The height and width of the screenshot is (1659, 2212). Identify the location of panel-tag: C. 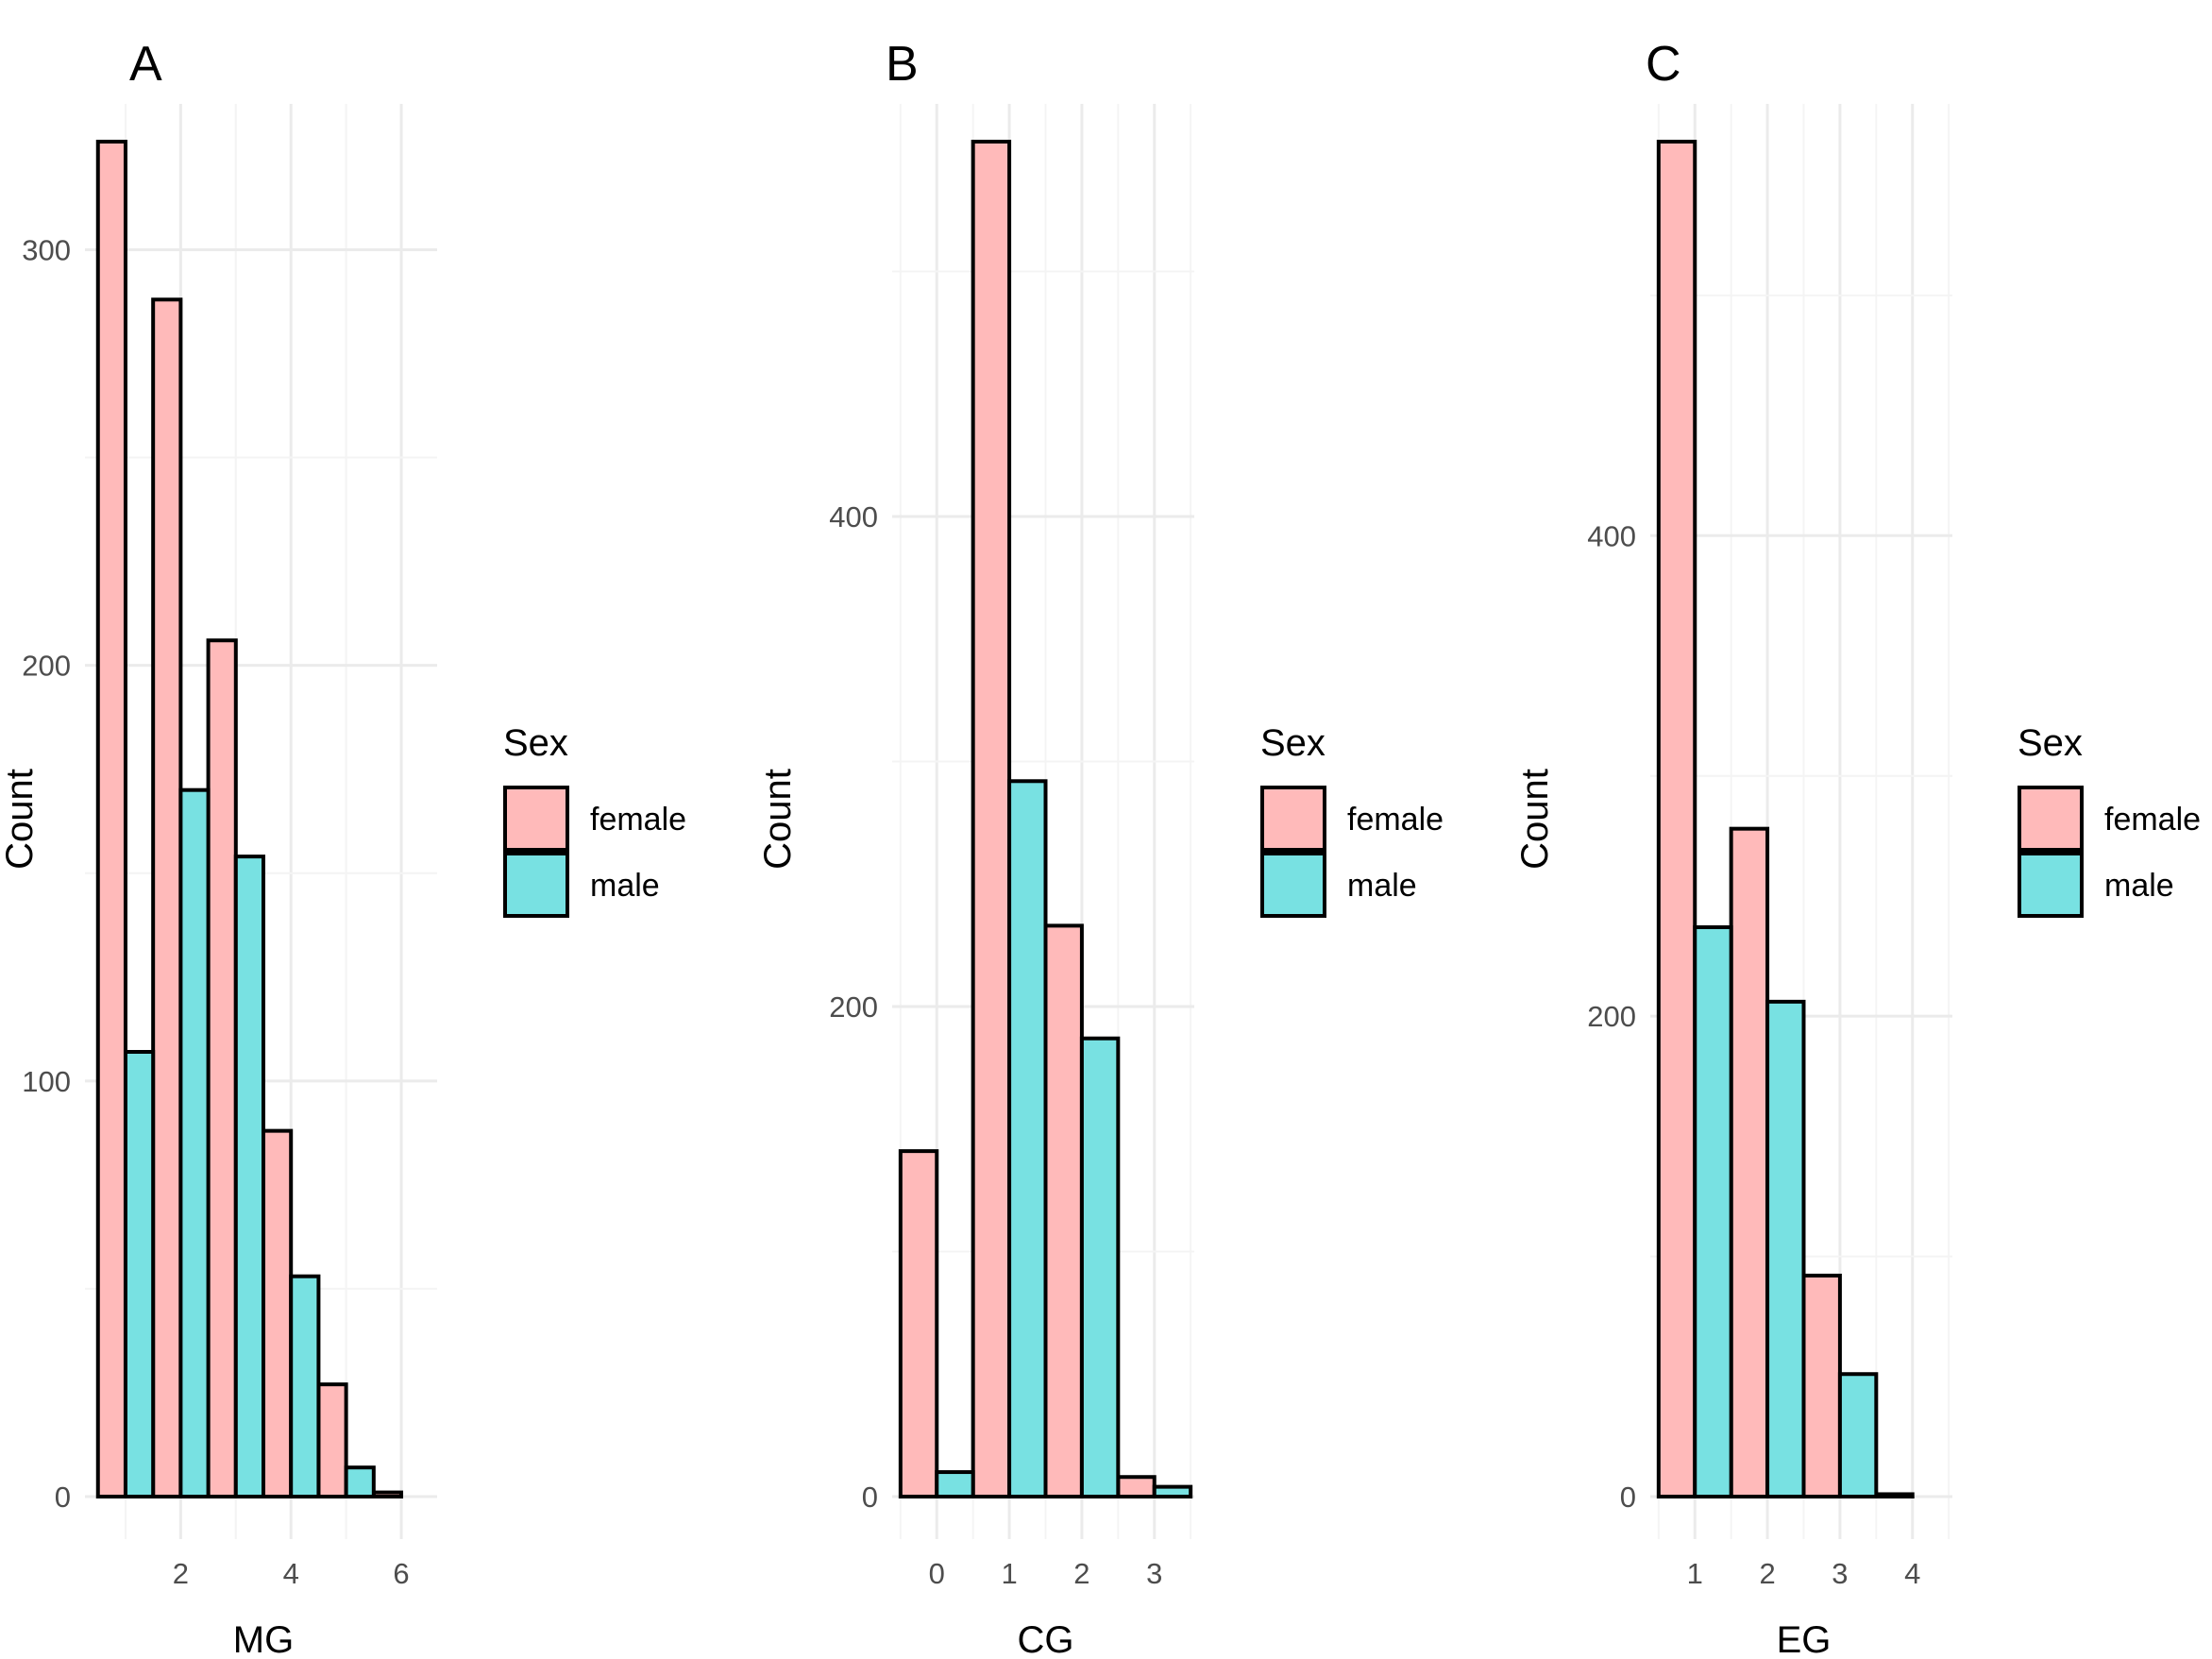
(1663, 64).